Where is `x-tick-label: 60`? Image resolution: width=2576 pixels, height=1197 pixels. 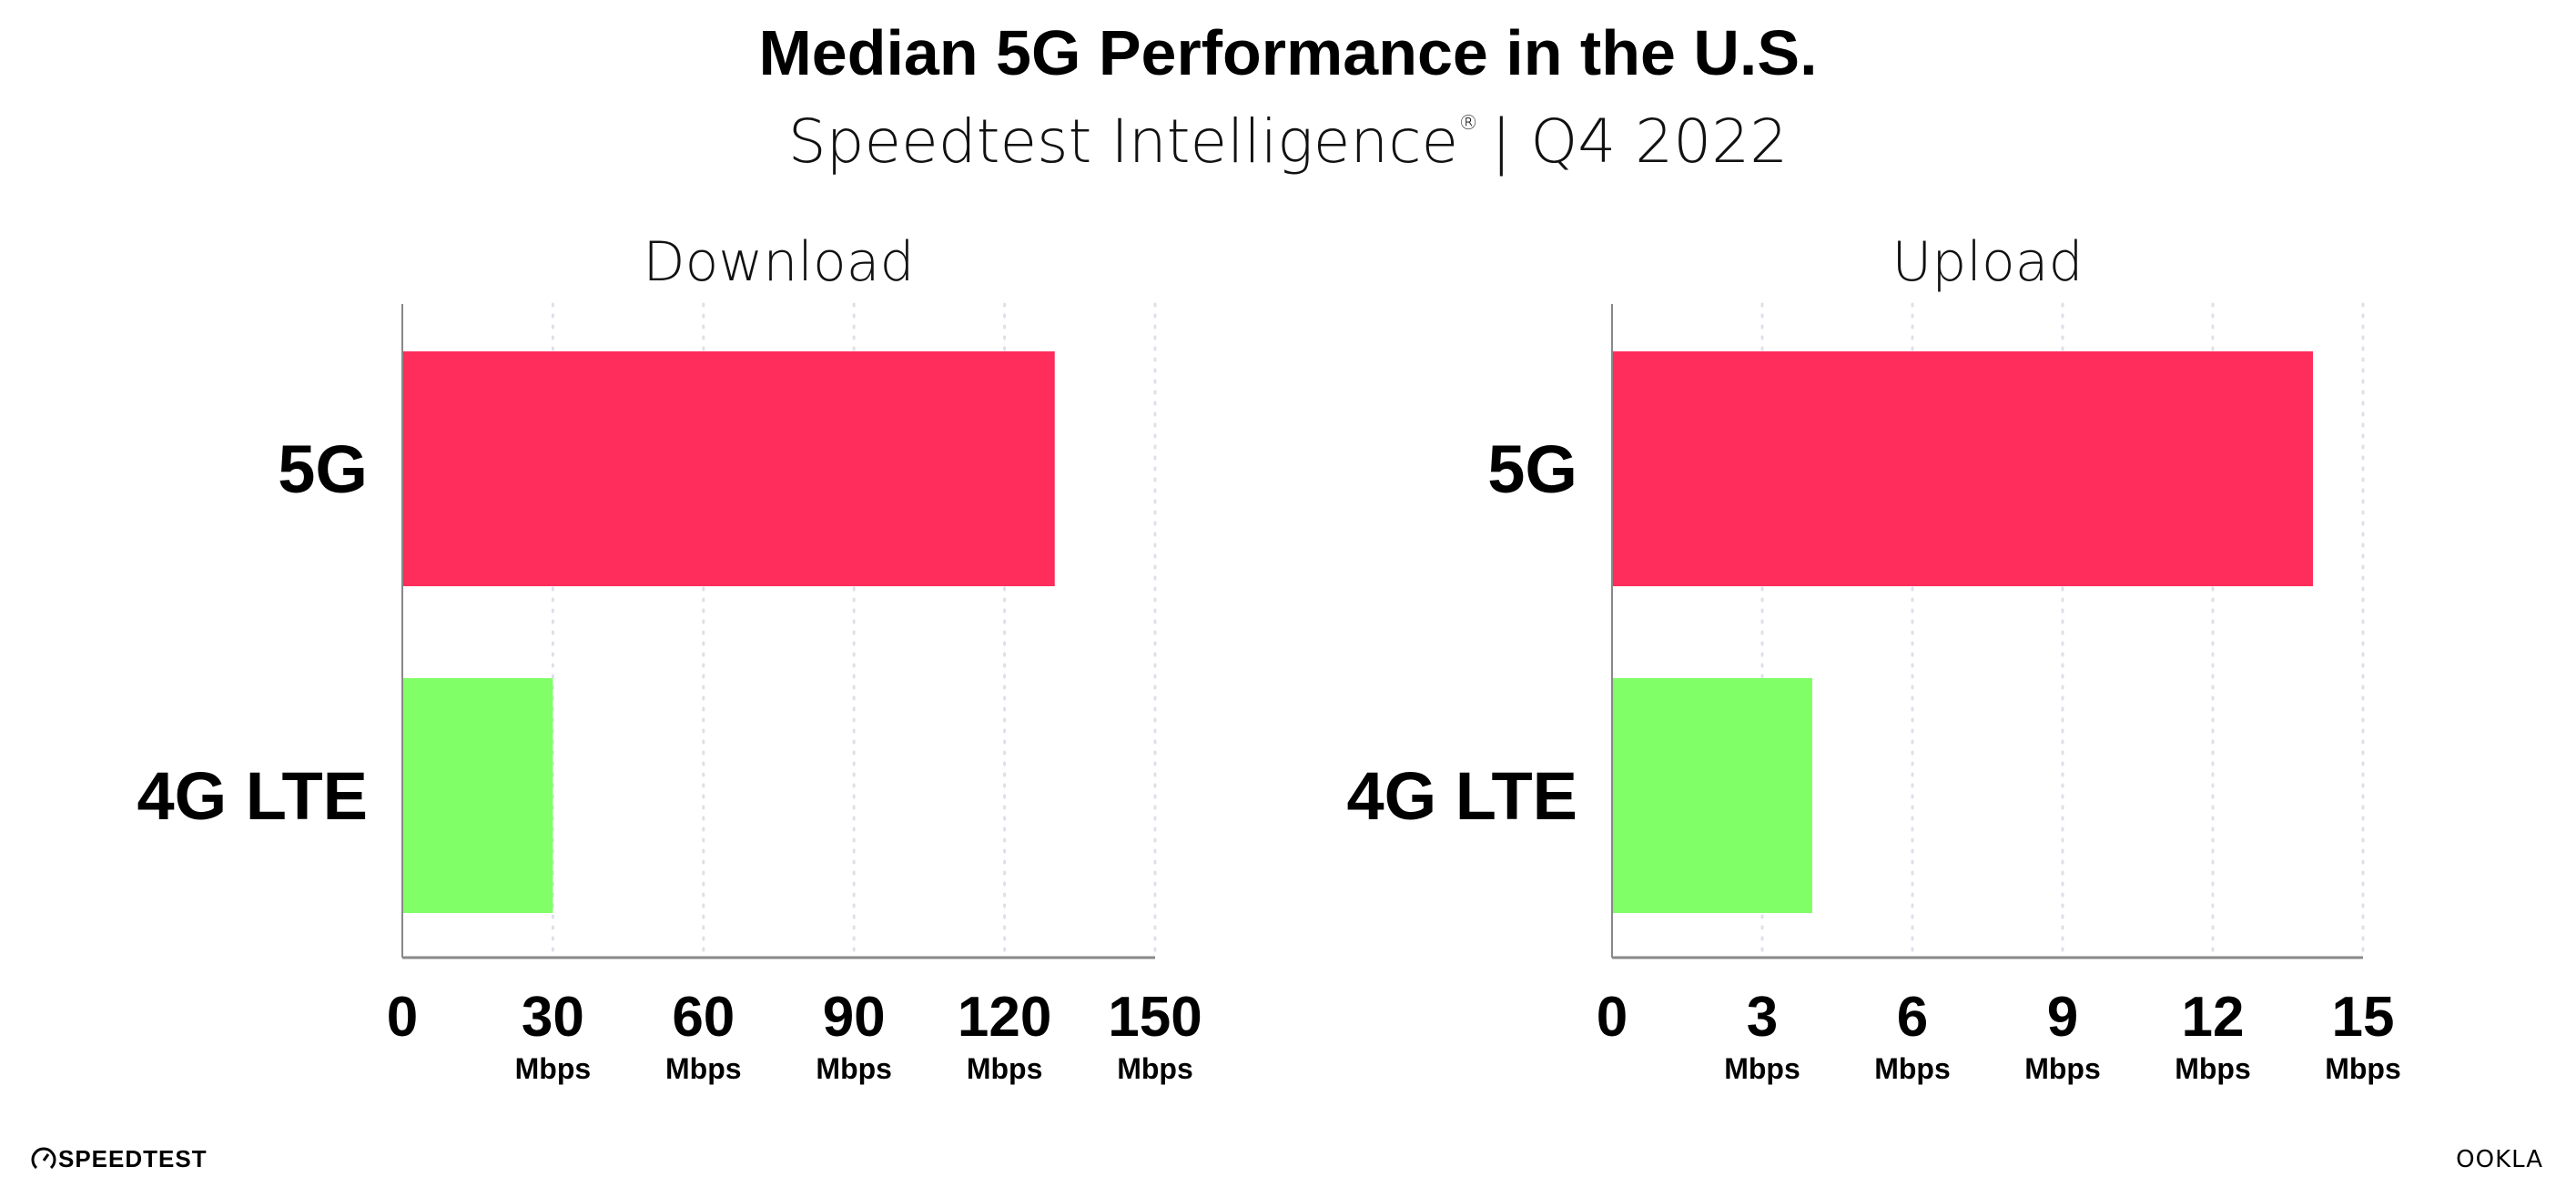
x-tick-label: 60 is located at coordinates (703, 1018).